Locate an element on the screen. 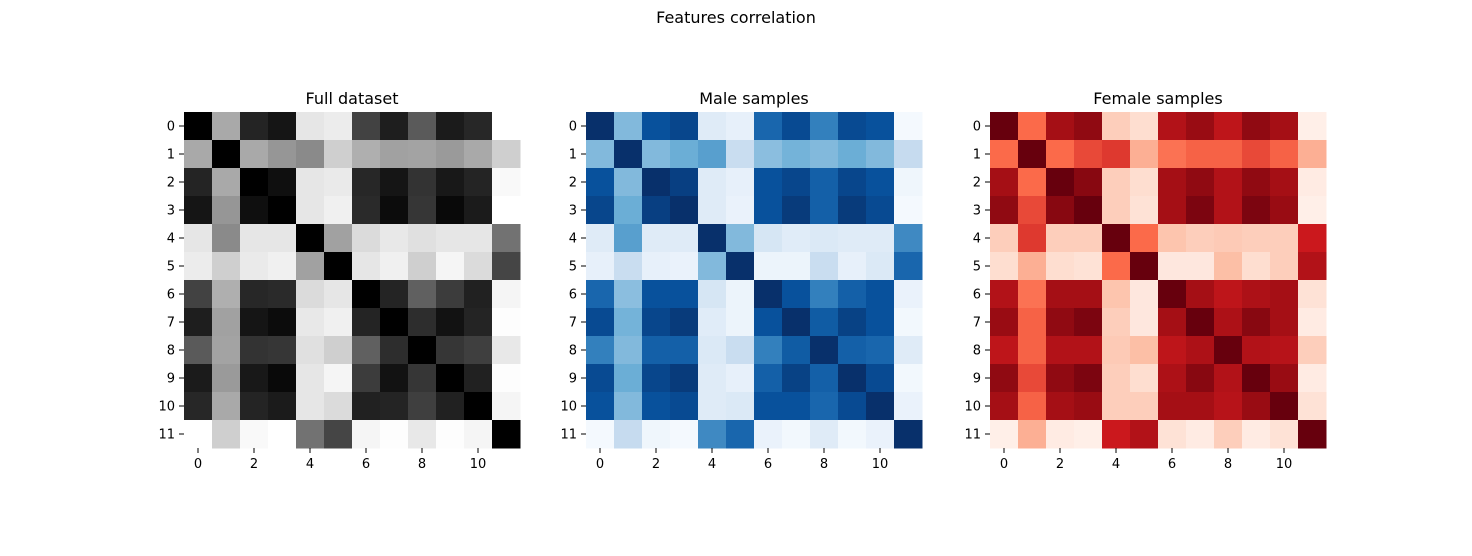  x-tick-label: 8 is located at coordinates (824, 464).